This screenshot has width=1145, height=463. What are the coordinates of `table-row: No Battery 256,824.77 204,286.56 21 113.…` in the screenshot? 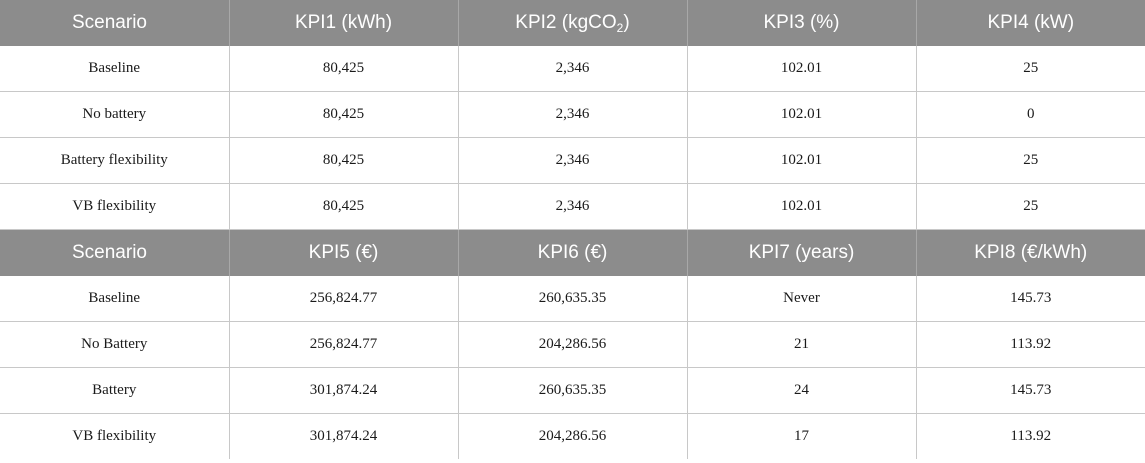 It's located at (572, 344).